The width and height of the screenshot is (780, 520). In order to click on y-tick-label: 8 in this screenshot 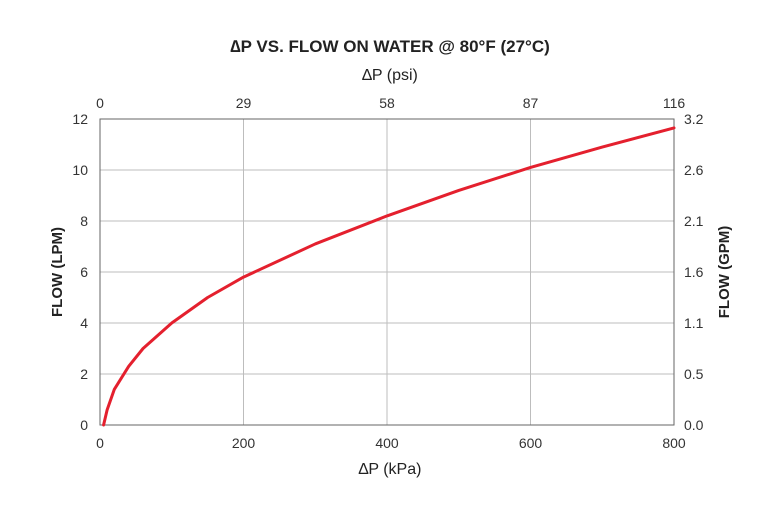, I will do `click(84, 221)`.